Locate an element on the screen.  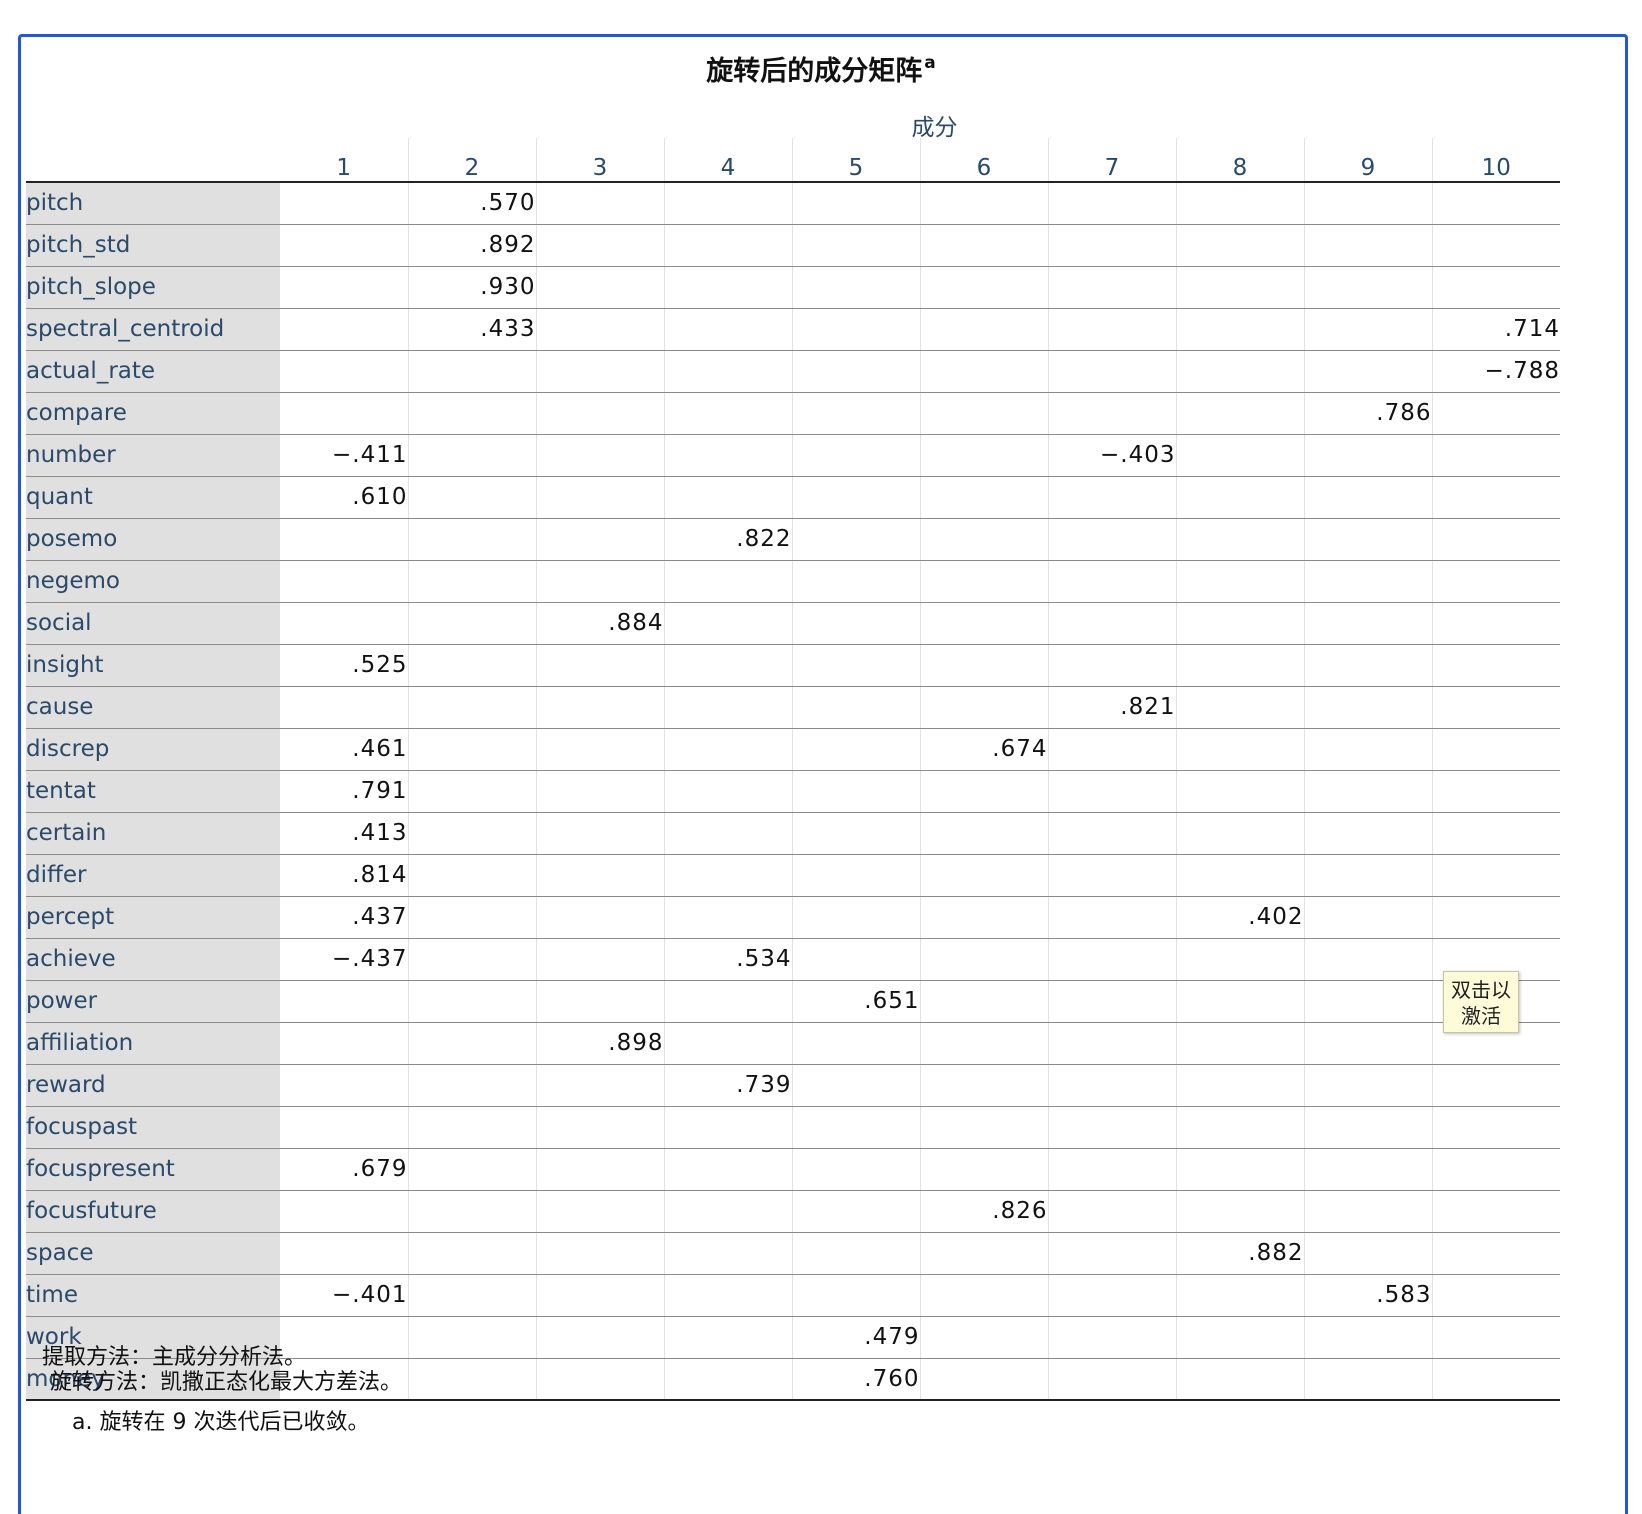
table-row: space .882 is located at coordinates (793, 1253).